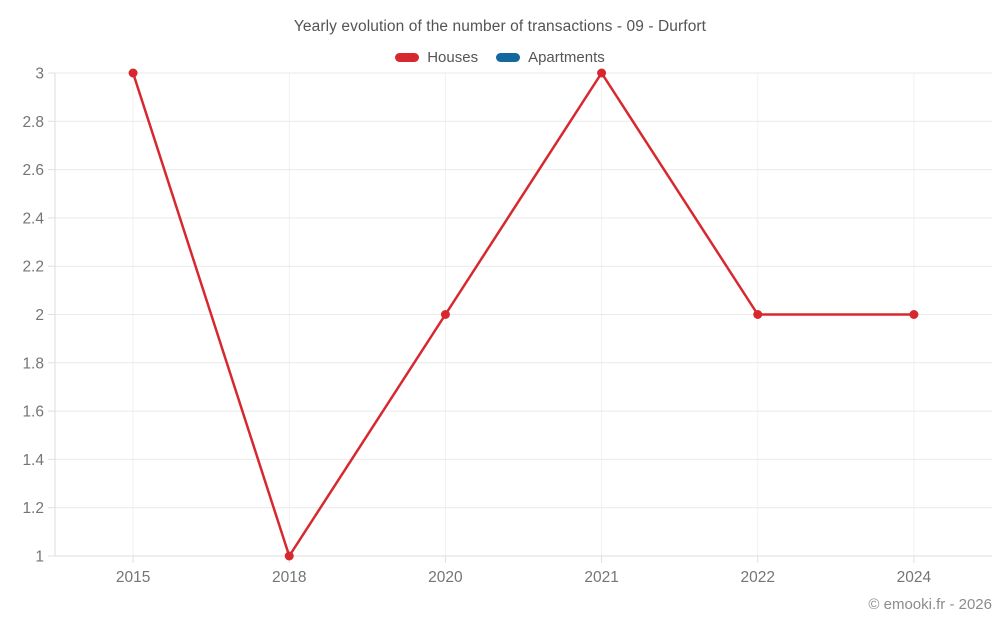 The image size is (1000, 625). Describe the element at coordinates (453, 57) in the screenshot. I see `legend-label: Houses` at that location.